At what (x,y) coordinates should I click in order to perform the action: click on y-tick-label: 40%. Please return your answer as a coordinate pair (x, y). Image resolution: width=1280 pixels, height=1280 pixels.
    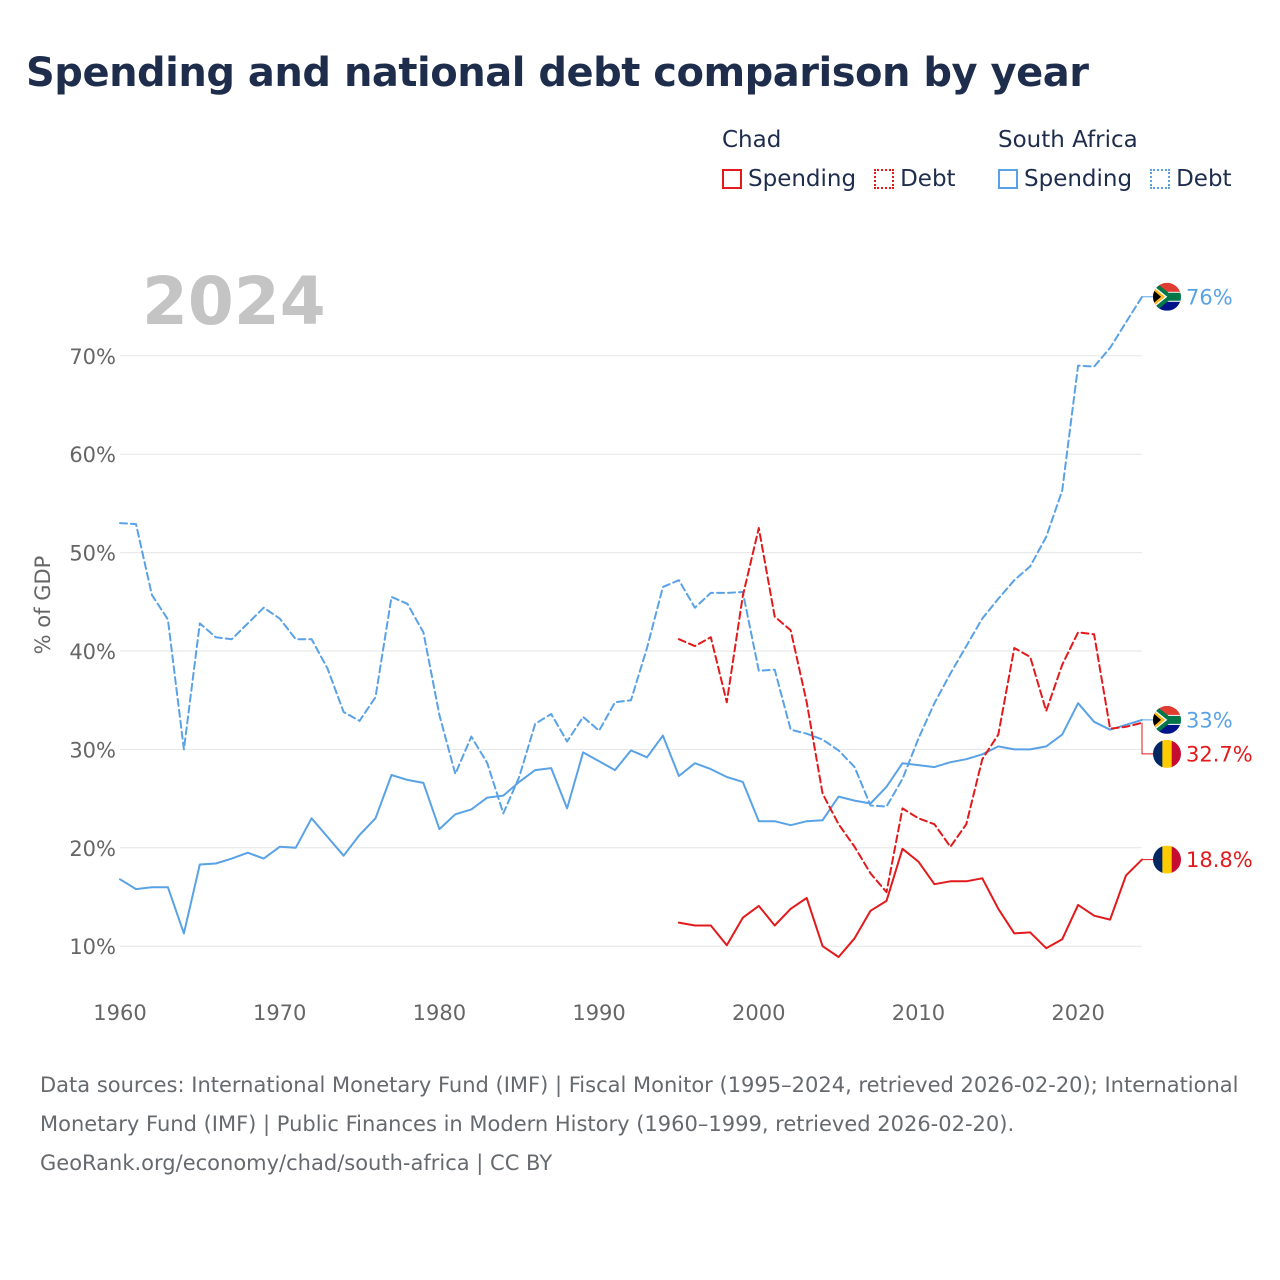
    Looking at the image, I should click on (92, 652).